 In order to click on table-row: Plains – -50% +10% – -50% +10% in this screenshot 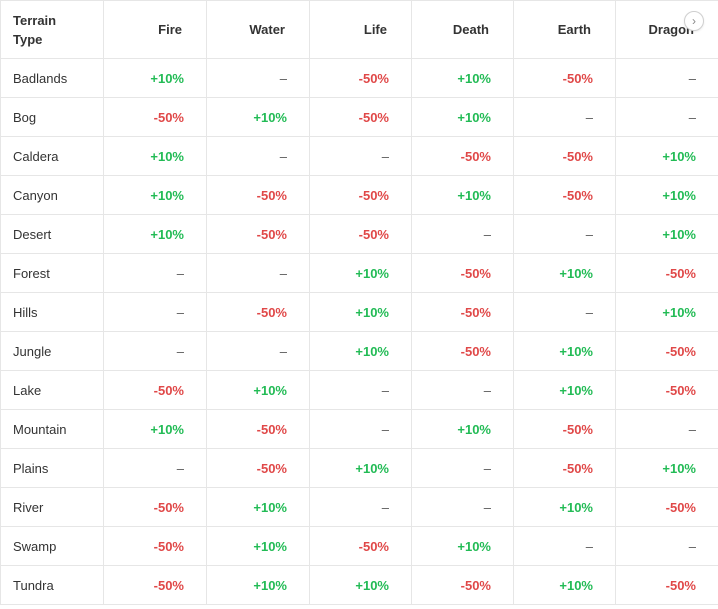, I will do `click(359, 468)`.